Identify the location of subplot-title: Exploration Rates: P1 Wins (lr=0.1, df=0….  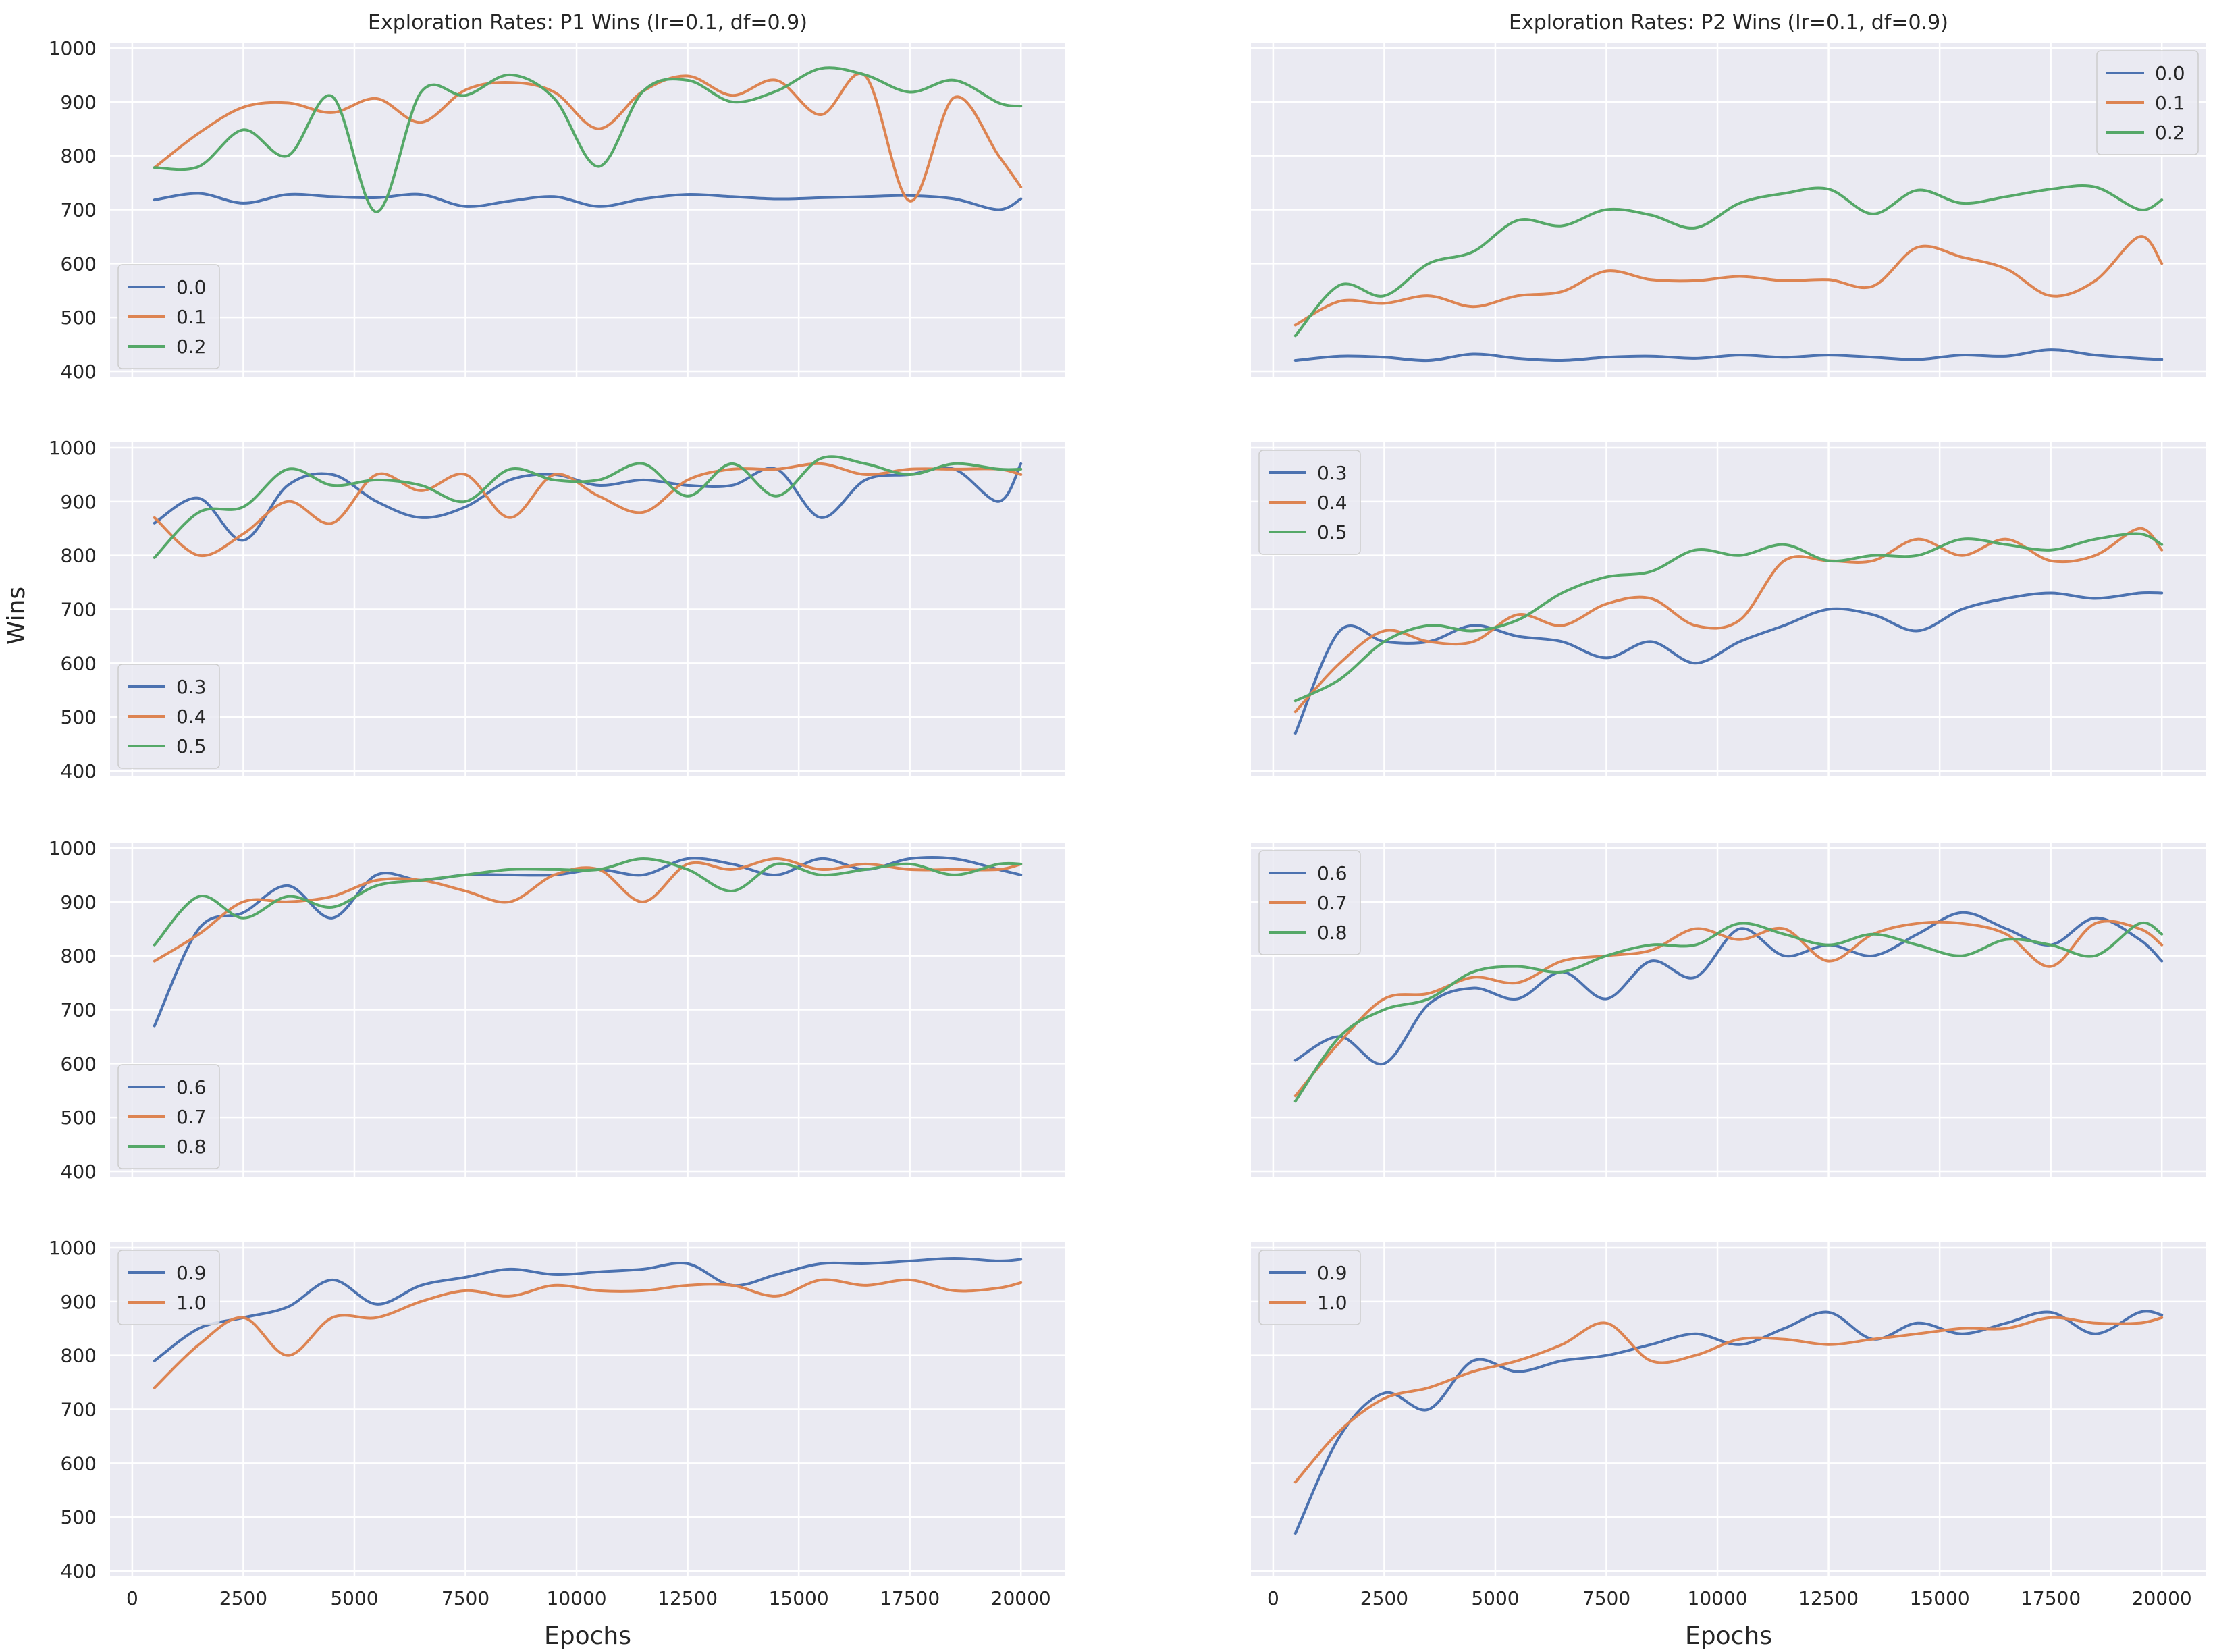
(587, 22).